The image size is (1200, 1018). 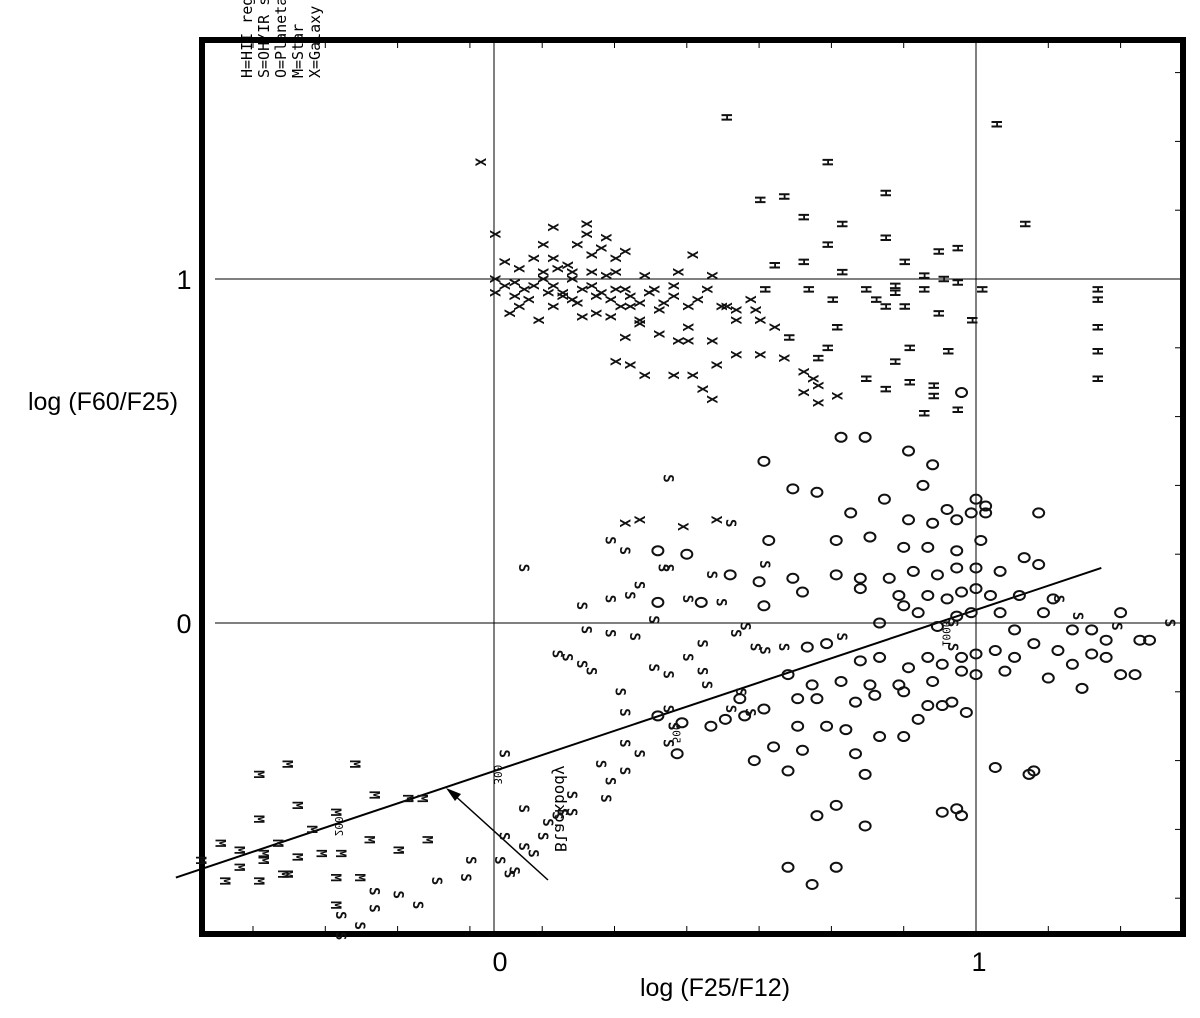 What do you see at coordinates (453, 794) in the screenshot?
I see `blackbody-arrowhead` at bounding box center [453, 794].